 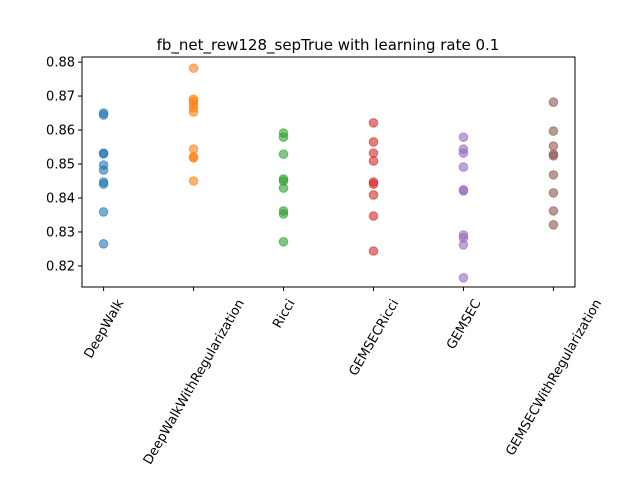 I want to click on y-tick-label: 0.84, so click(x=60, y=198).